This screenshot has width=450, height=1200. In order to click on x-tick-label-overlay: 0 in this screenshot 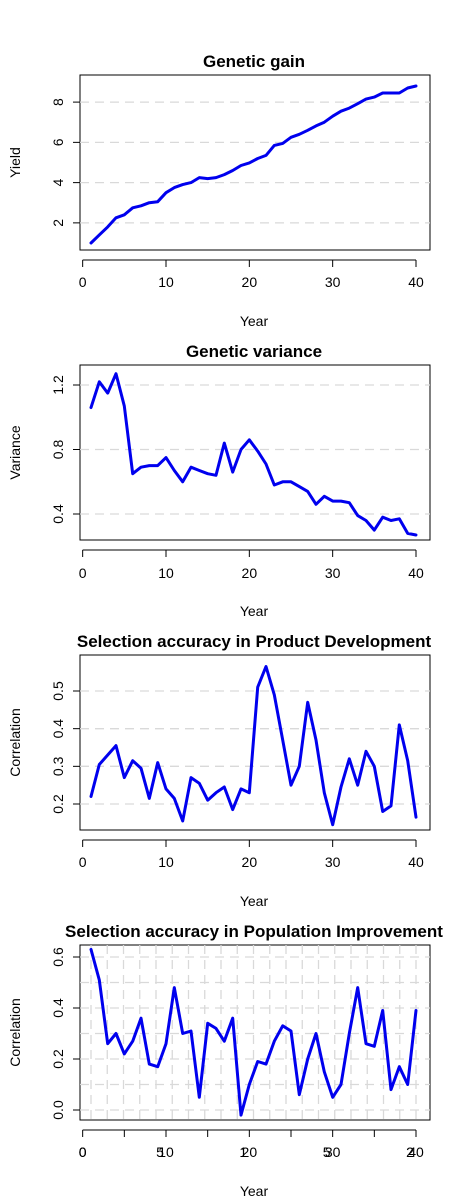, I will do `click(83, 1152)`.